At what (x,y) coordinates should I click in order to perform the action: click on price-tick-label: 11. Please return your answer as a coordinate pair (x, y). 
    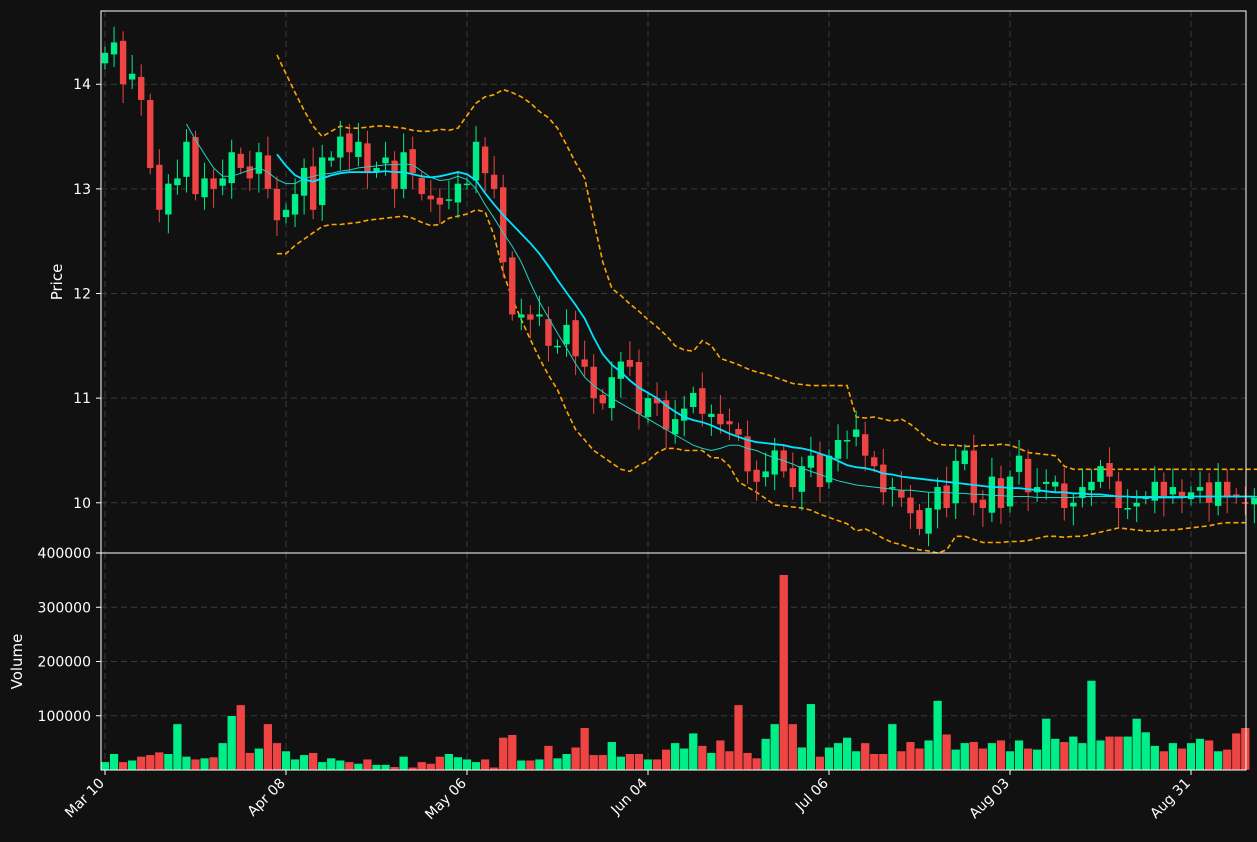
    Looking at the image, I should click on (82, 399).